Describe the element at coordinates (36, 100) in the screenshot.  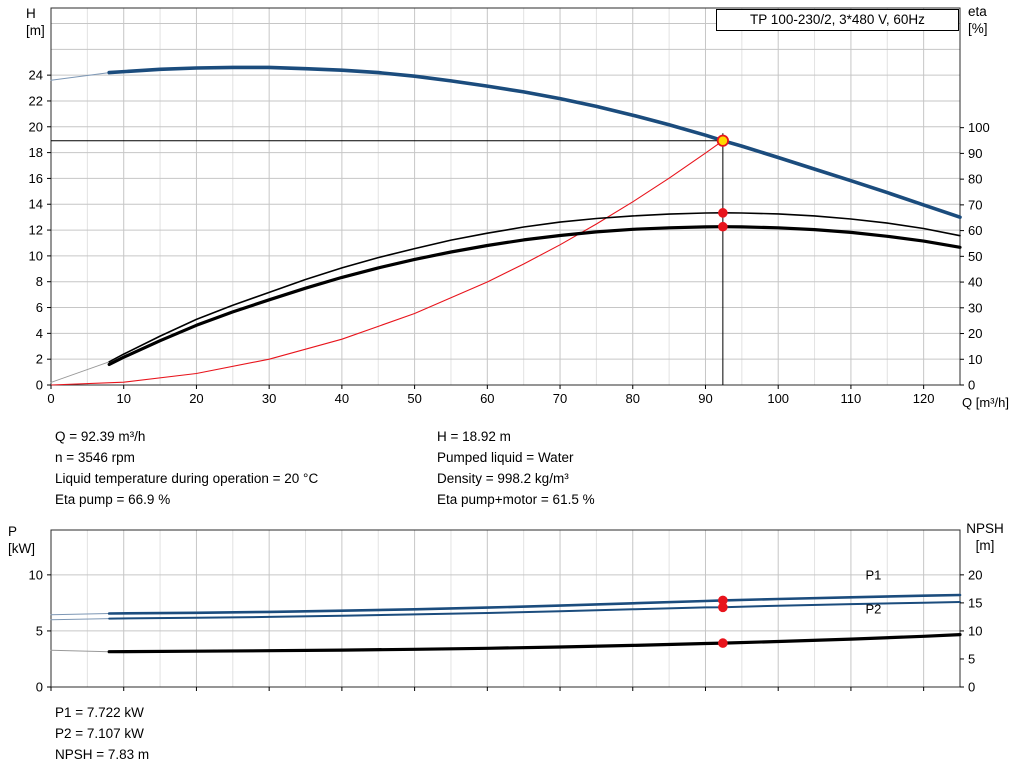
I see `left-tick-label: 22` at that location.